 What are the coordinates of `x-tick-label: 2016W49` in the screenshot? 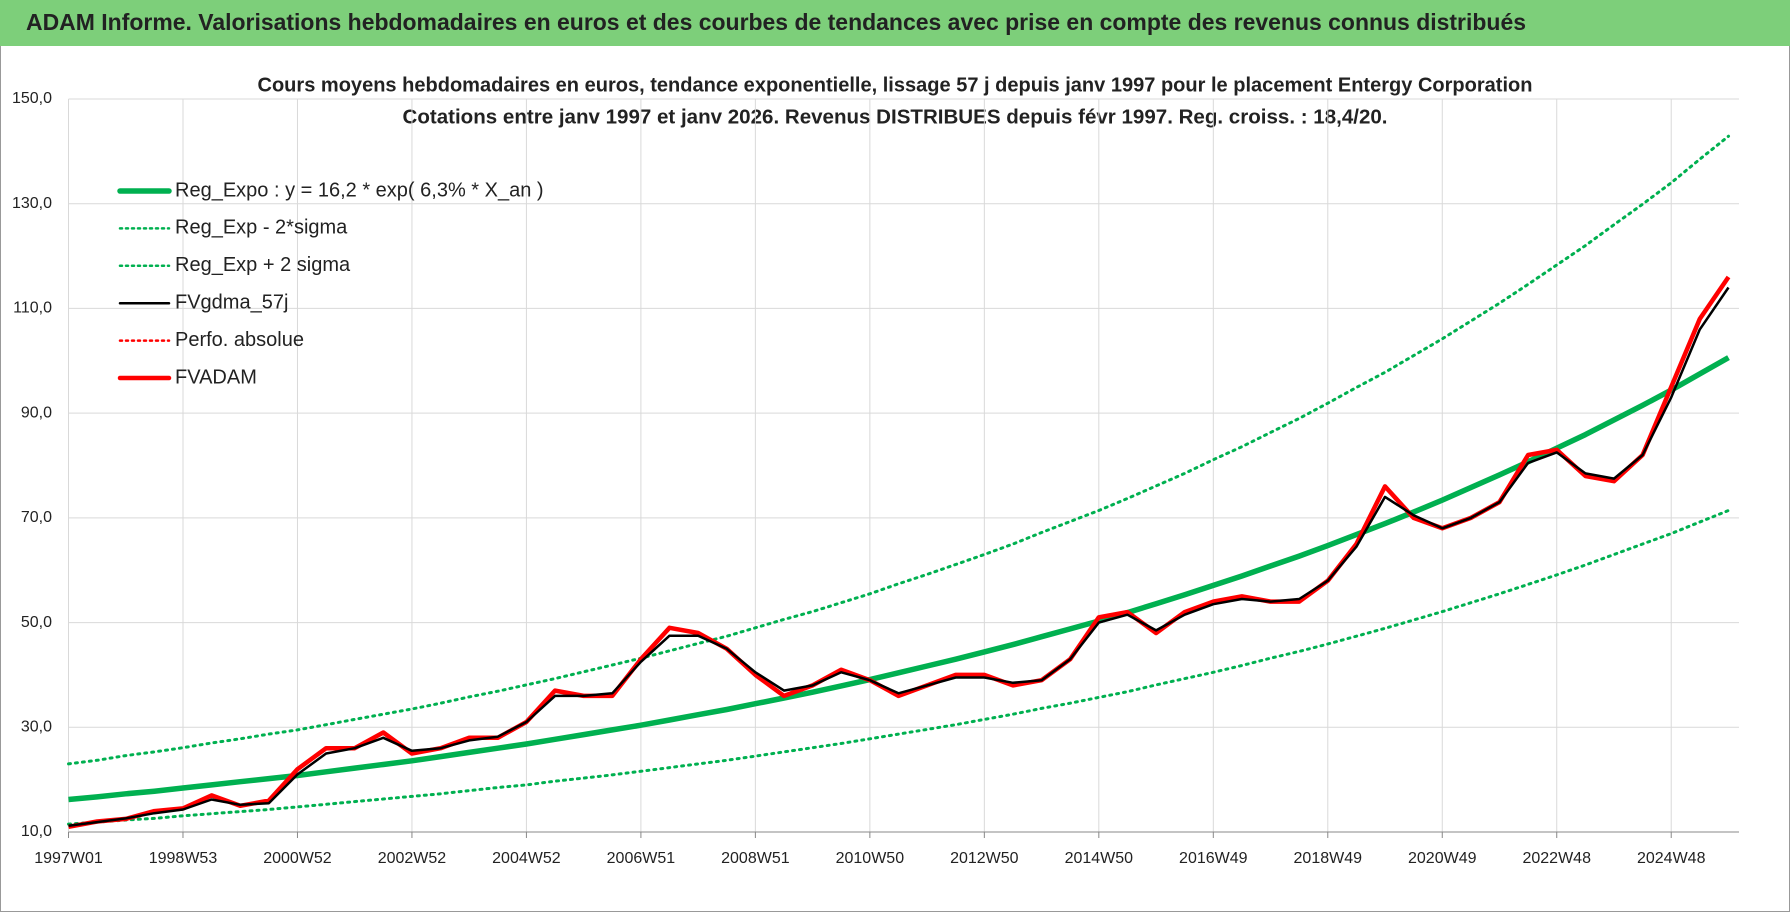 It's located at (1213, 858).